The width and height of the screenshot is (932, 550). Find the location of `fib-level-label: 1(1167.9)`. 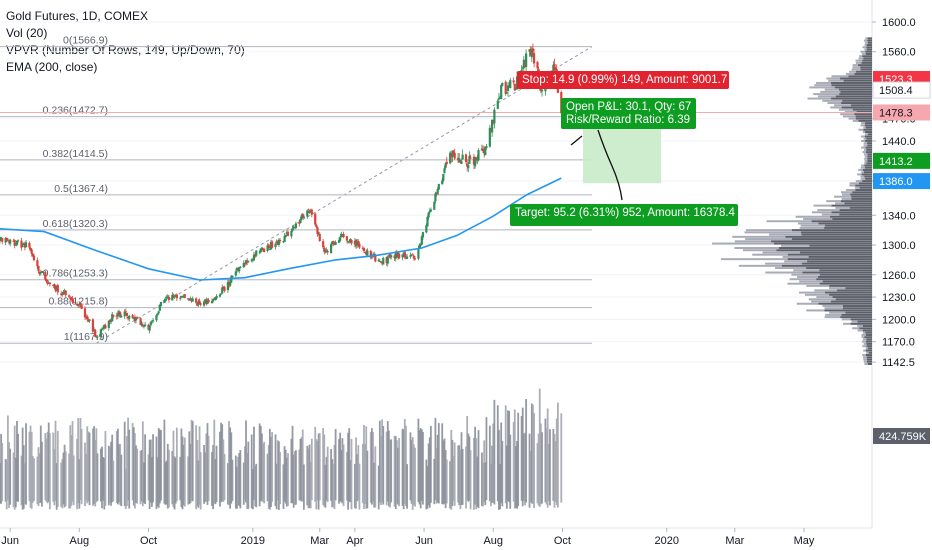

fib-level-label: 1(1167.9) is located at coordinates (86, 337).